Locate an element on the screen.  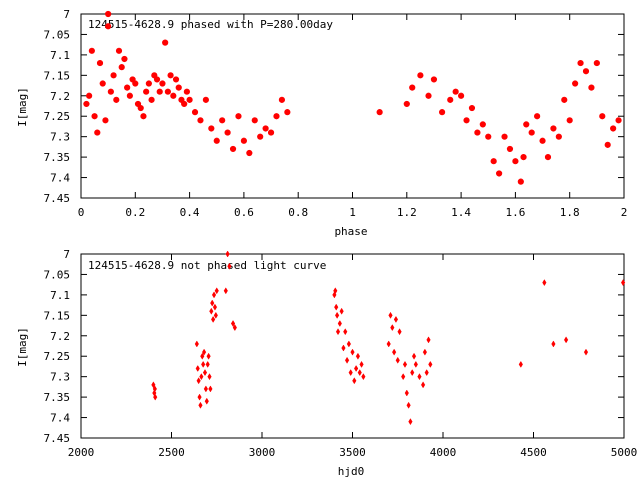
unphased-y-tick-label: 7.1 is located at coordinates (60, 295).